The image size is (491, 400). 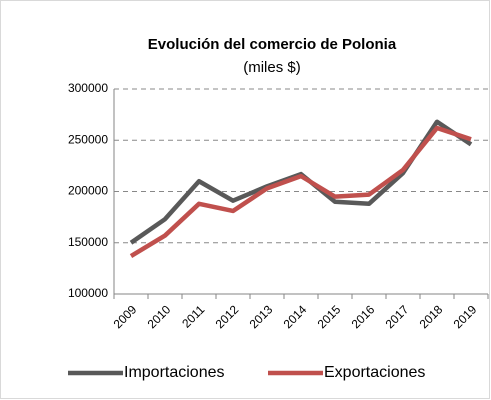 I want to click on legend-label: Importaciones, so click(x=174, y=372).